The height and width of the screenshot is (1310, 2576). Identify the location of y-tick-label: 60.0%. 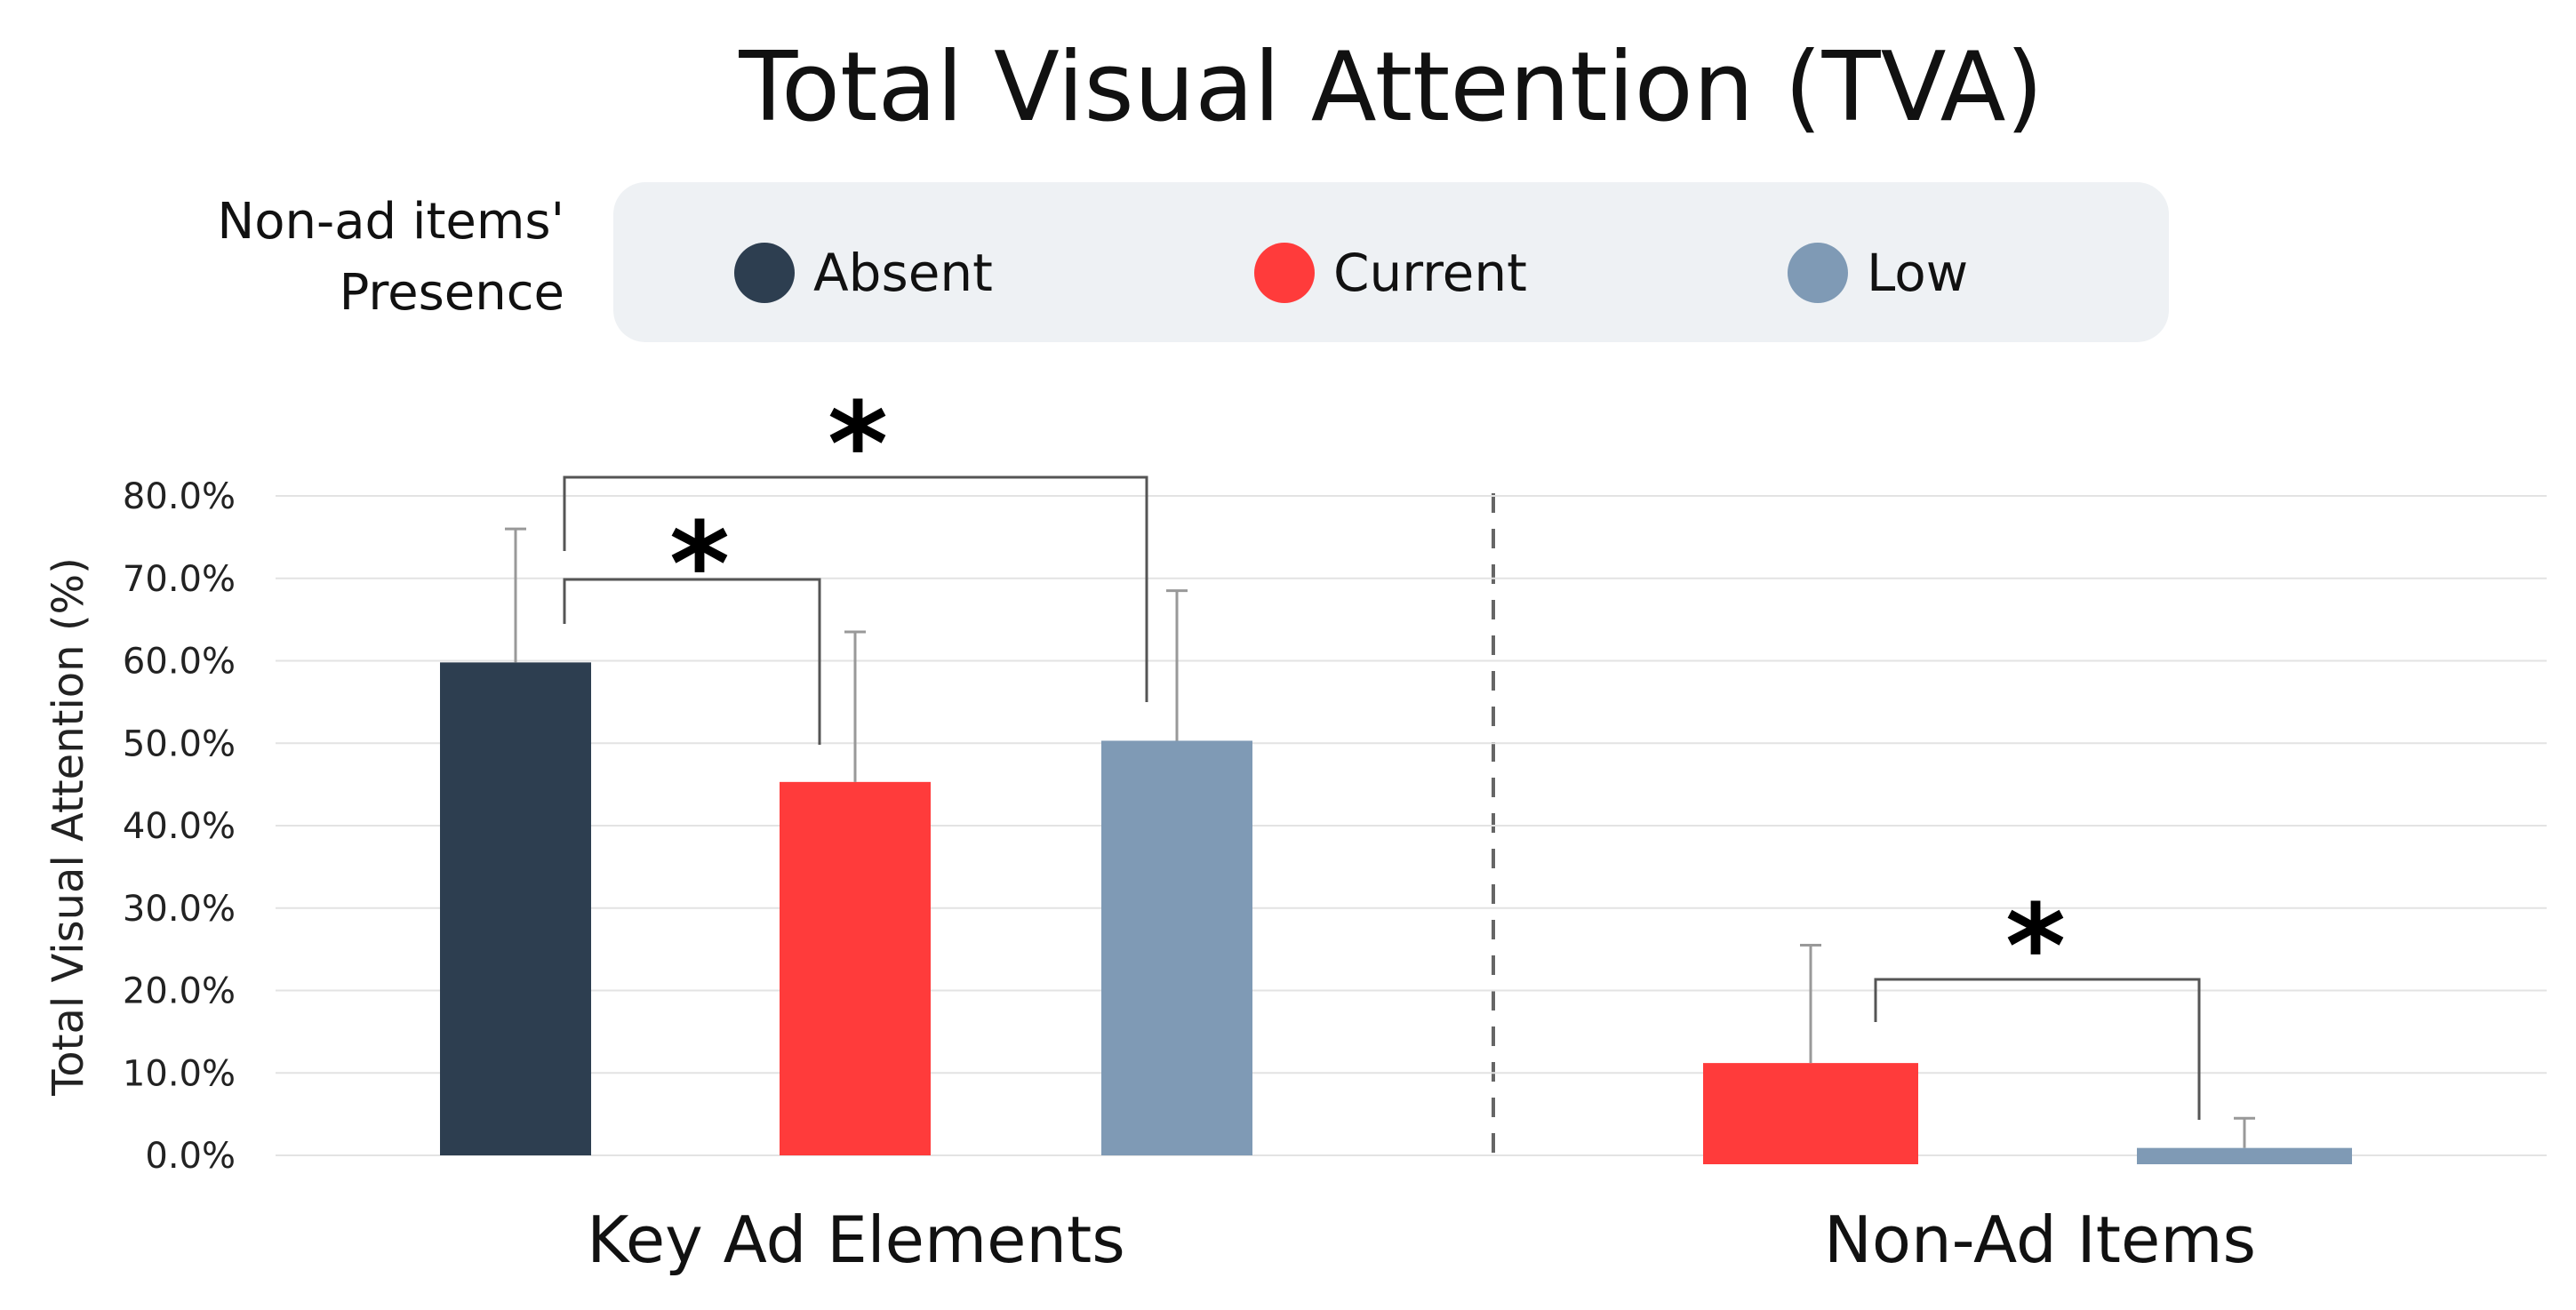
(179, 662).